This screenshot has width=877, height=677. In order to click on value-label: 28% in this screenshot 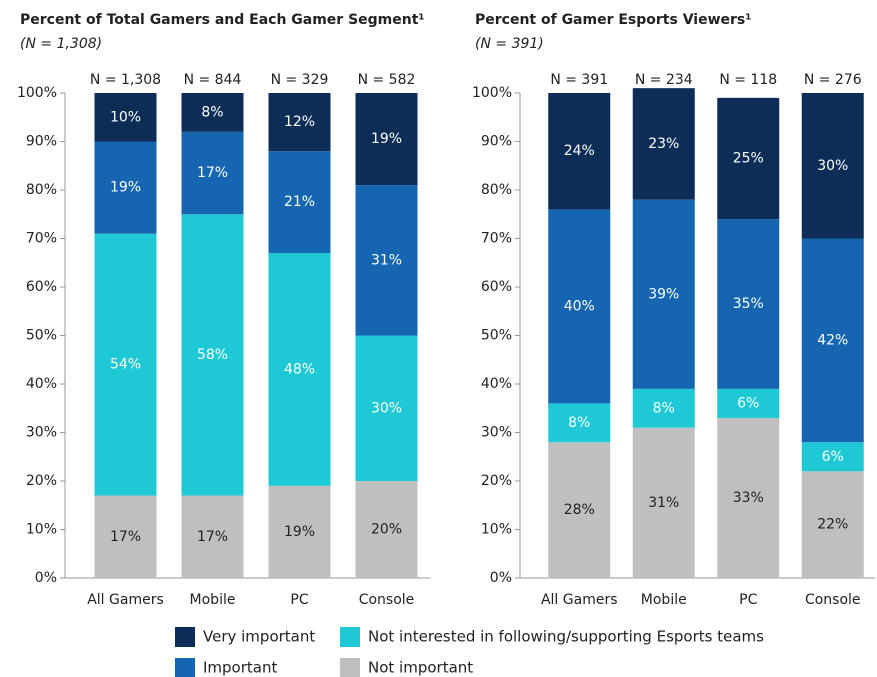, I will do `click(579, 510)`.